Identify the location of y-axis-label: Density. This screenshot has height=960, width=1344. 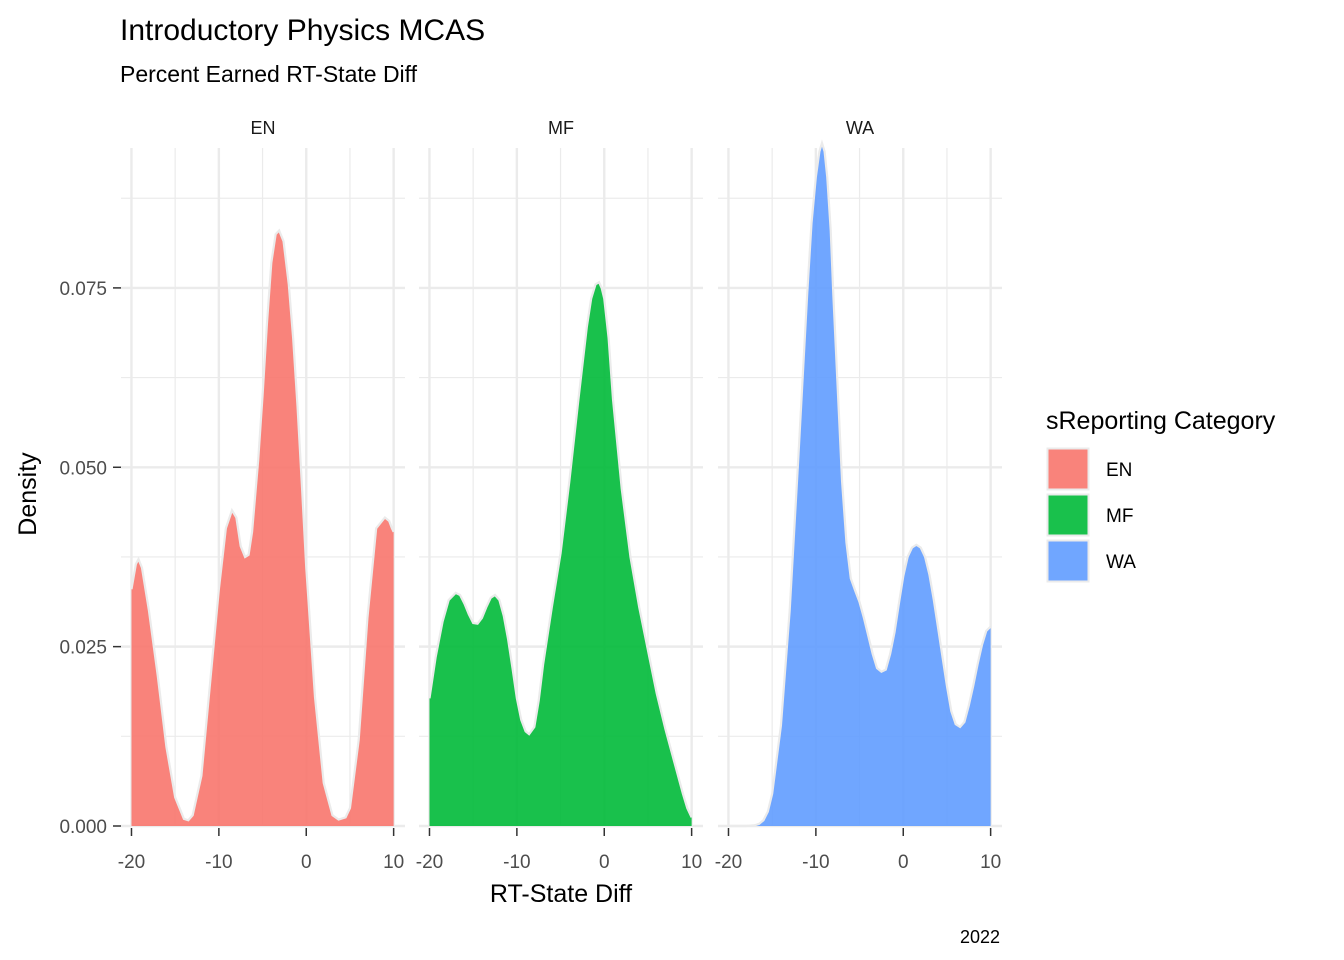
(28, 494).